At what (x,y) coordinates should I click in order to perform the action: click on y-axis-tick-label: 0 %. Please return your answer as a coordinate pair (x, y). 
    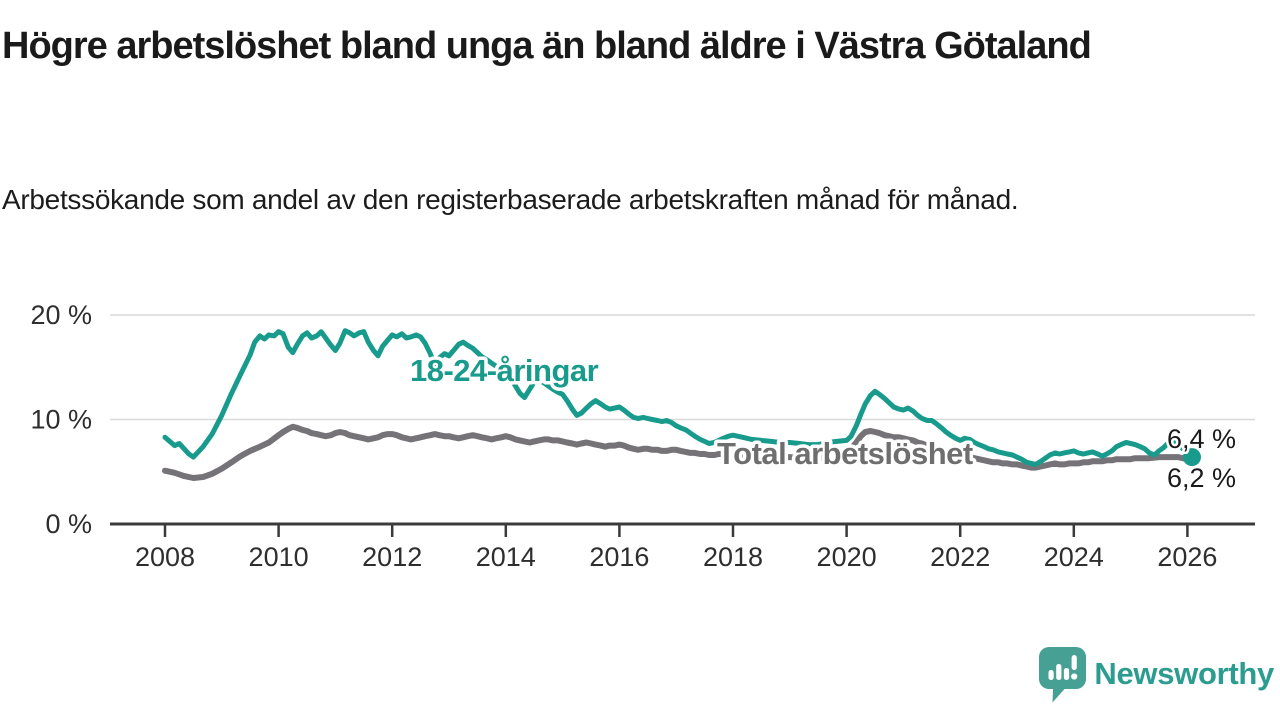
    Looking at the image, I should click on (68, 524).